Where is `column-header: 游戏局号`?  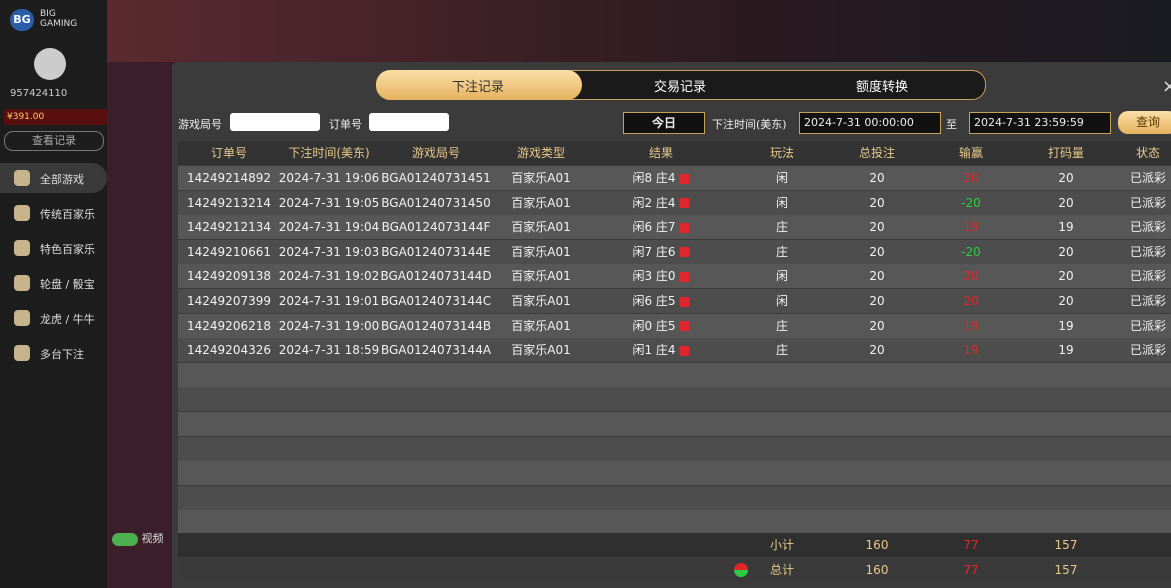 column-header: 游戏局号 is located at coordinates (436, 153).